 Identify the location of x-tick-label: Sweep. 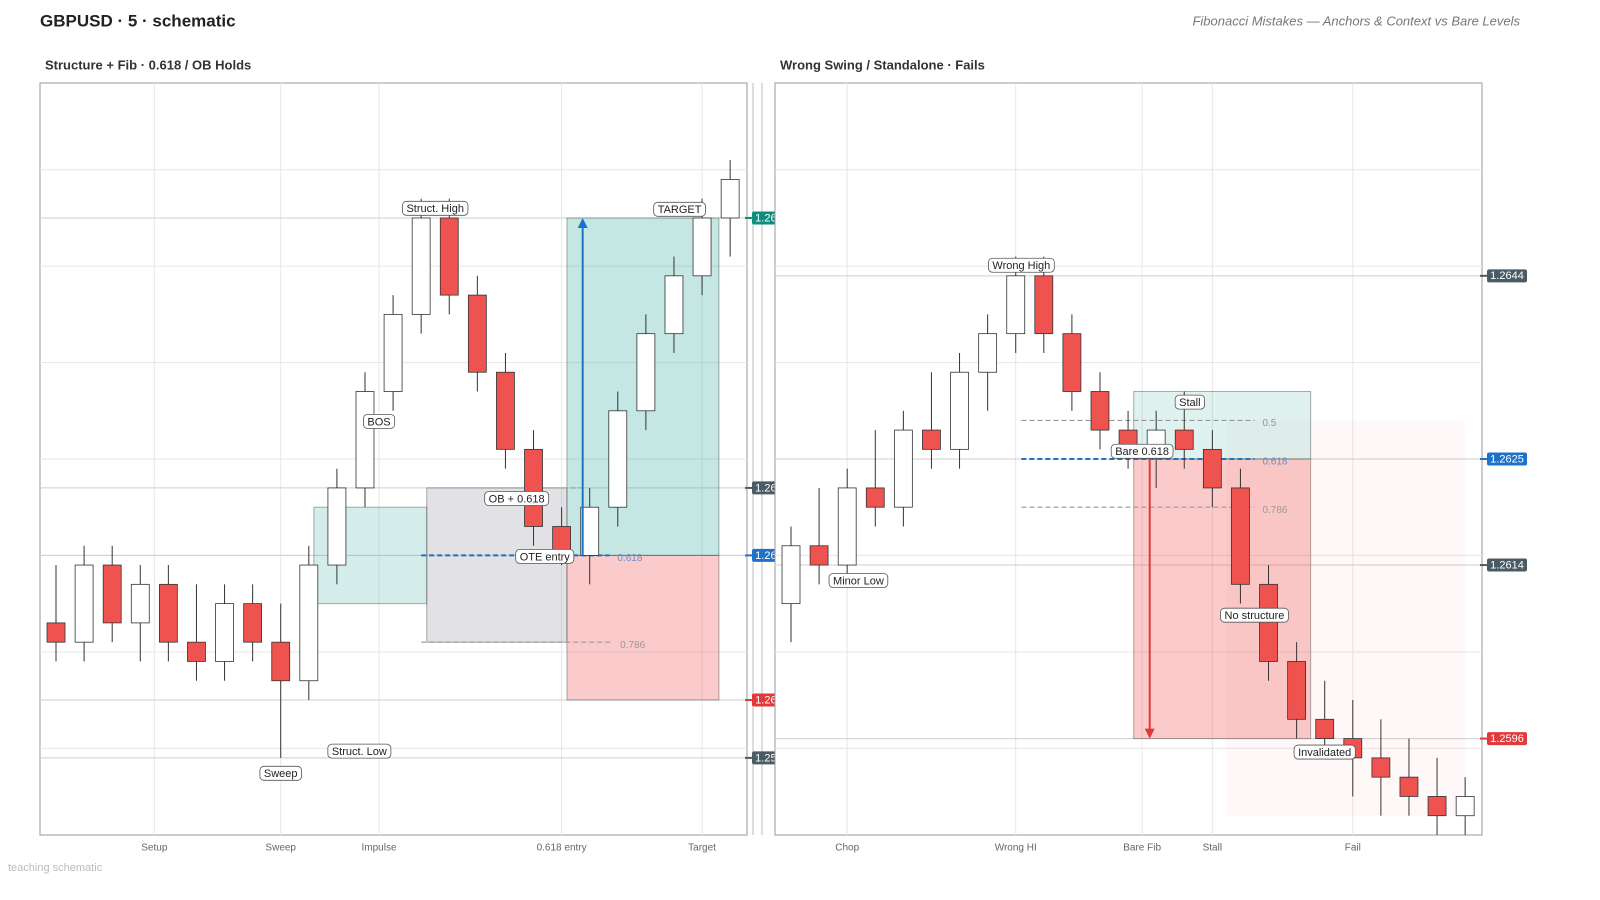
(280, 848).